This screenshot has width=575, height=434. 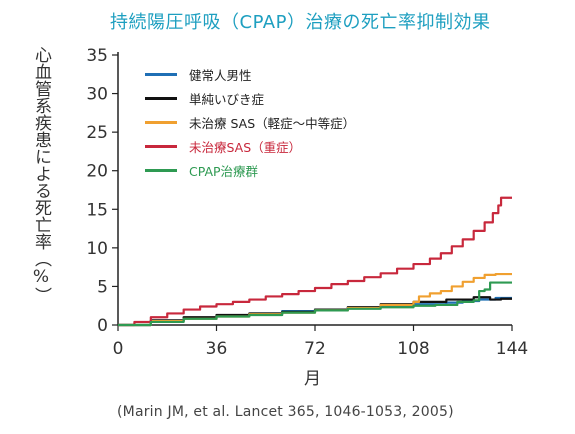 I want to click on chart-title: 持続陽圧呼吸（CPAP）治療の死亡率抑制効果, so click(x=300, y=22).